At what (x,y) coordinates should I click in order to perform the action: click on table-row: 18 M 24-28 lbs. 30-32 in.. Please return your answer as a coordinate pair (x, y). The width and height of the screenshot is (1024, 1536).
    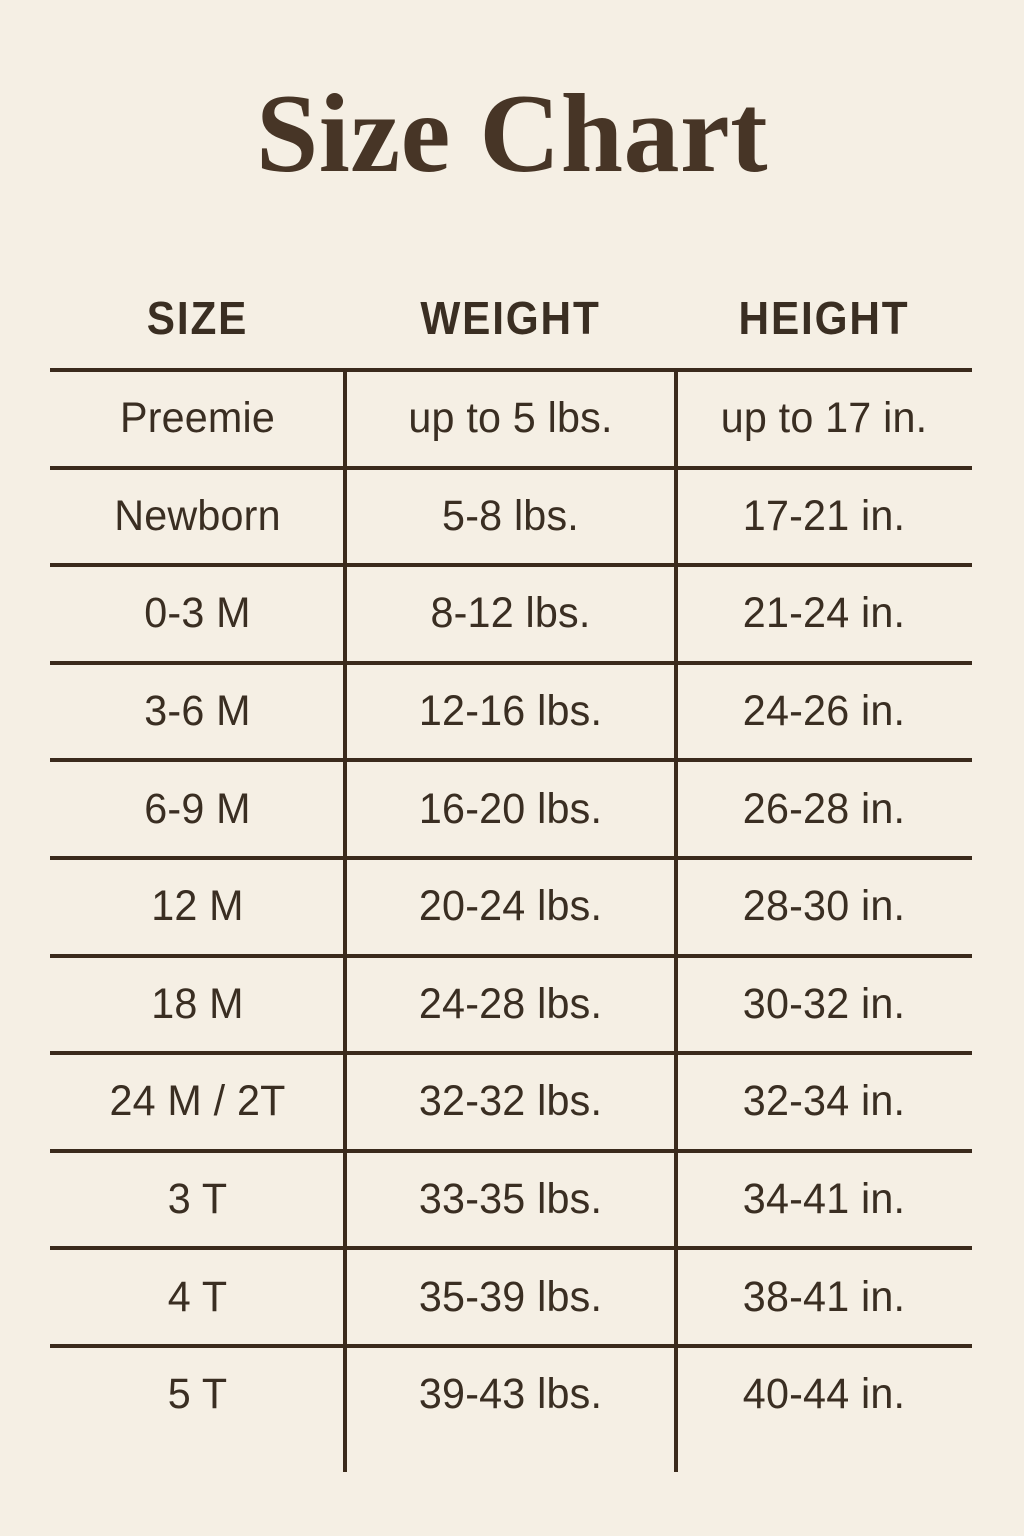
    Looking at the image, I should click on (511, 1002).